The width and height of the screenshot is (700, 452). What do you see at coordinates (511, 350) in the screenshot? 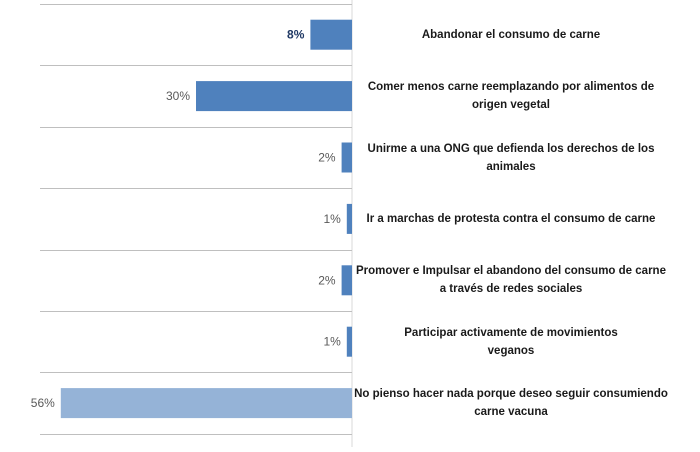
I see `category-label-line: veganos` at bounding box center [511, 350].